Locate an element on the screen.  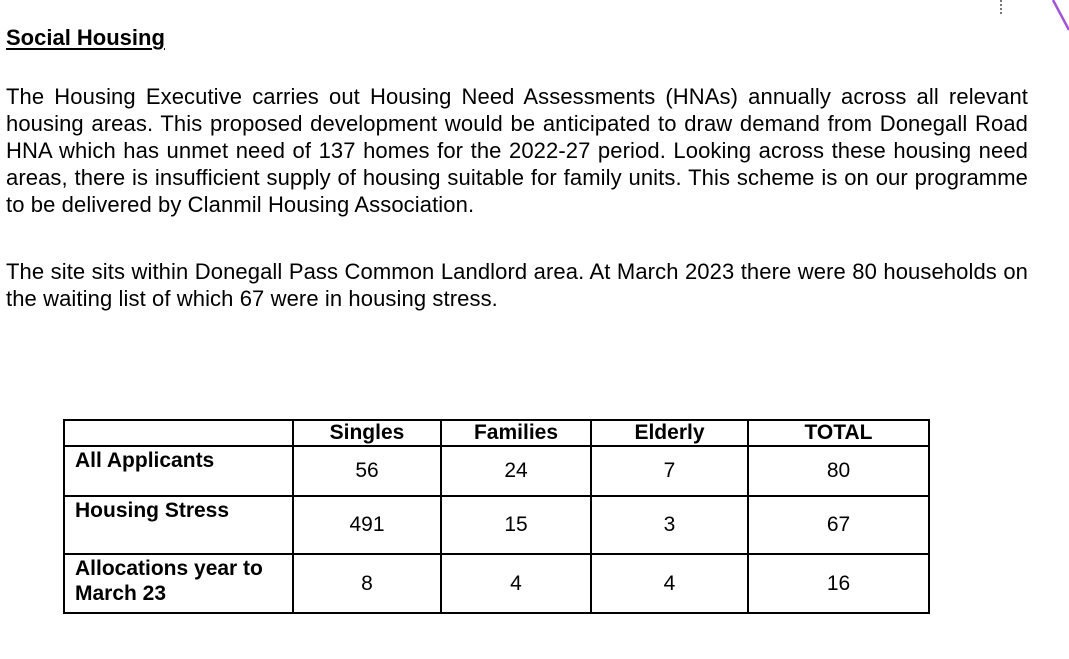
cell-allocations-total: 16 is located at coordinates (838, 583).